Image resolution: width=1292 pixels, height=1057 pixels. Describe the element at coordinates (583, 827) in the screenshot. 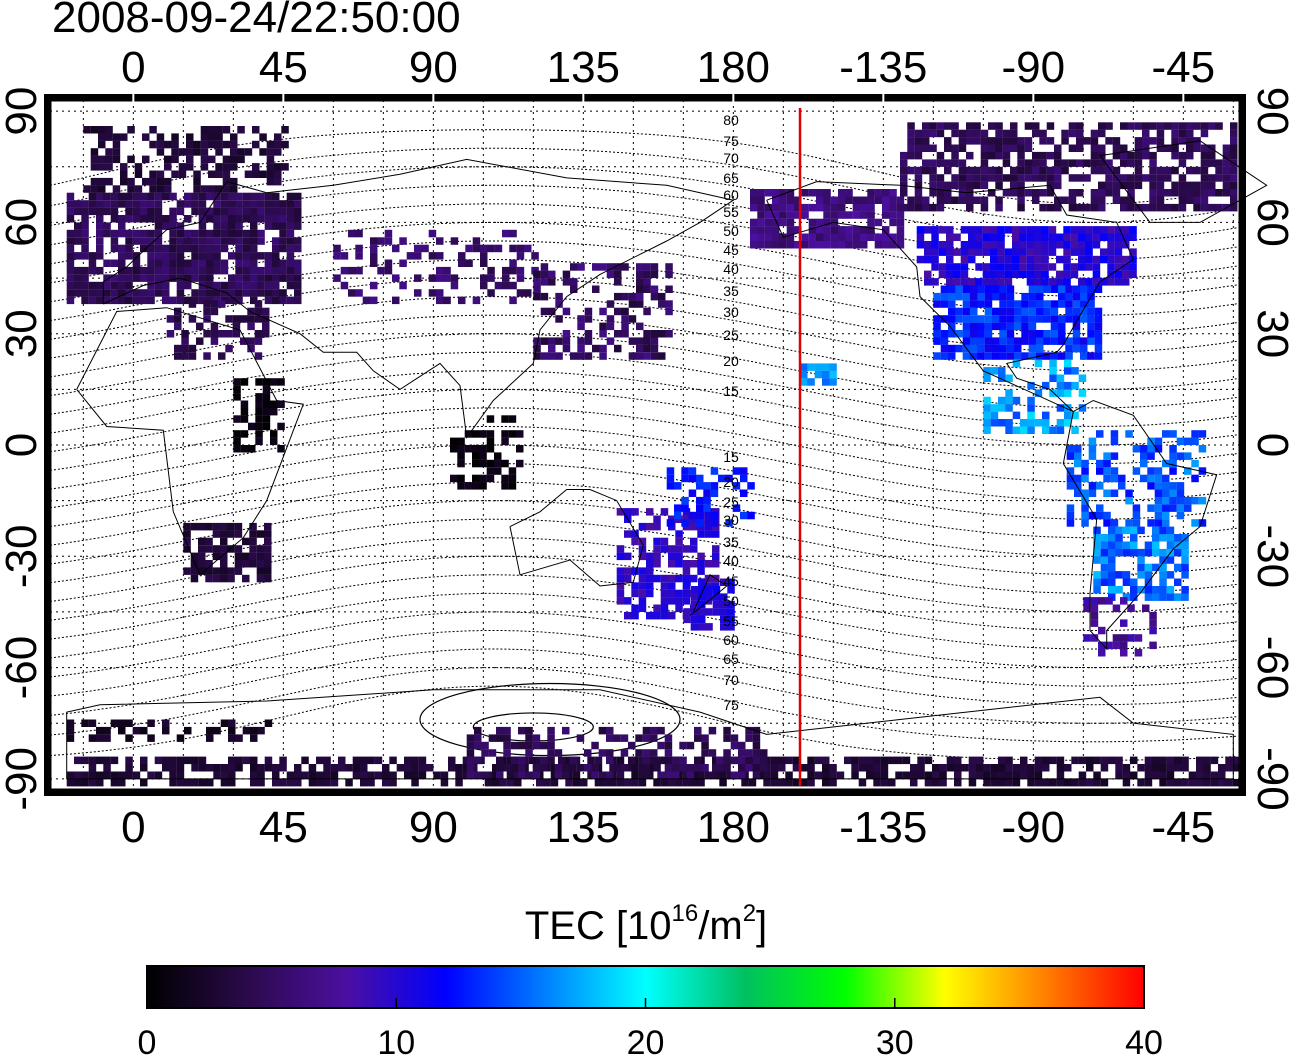

I see `lon-label-bottom: 135` at that location.